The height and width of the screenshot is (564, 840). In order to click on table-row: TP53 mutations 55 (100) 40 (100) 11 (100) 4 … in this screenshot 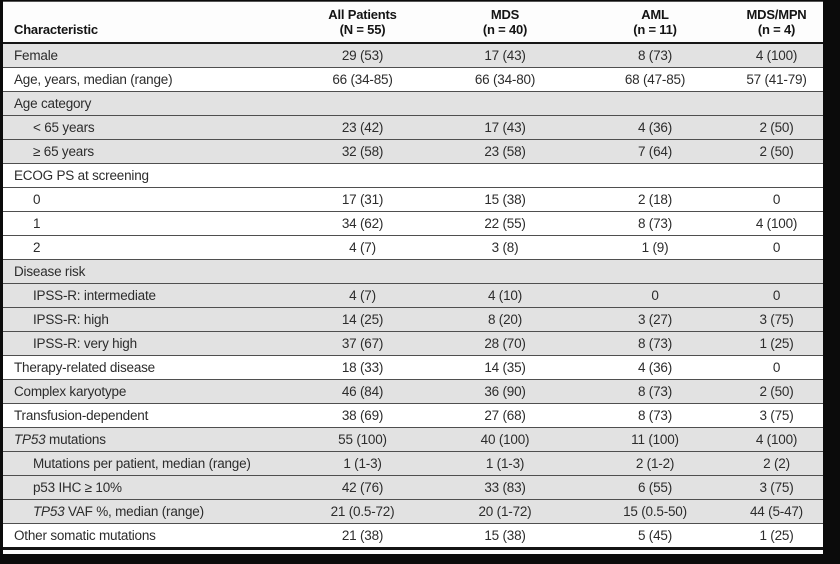, I will do `click(413, 439)`.